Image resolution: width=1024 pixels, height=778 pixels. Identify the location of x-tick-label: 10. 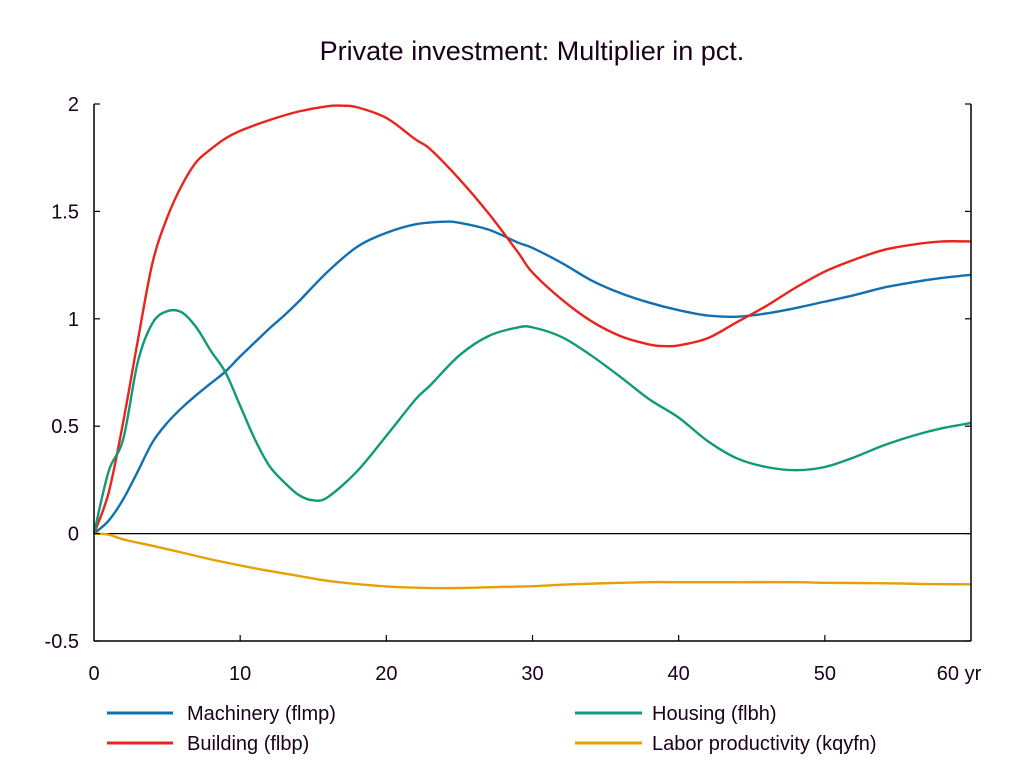
(240, 674).